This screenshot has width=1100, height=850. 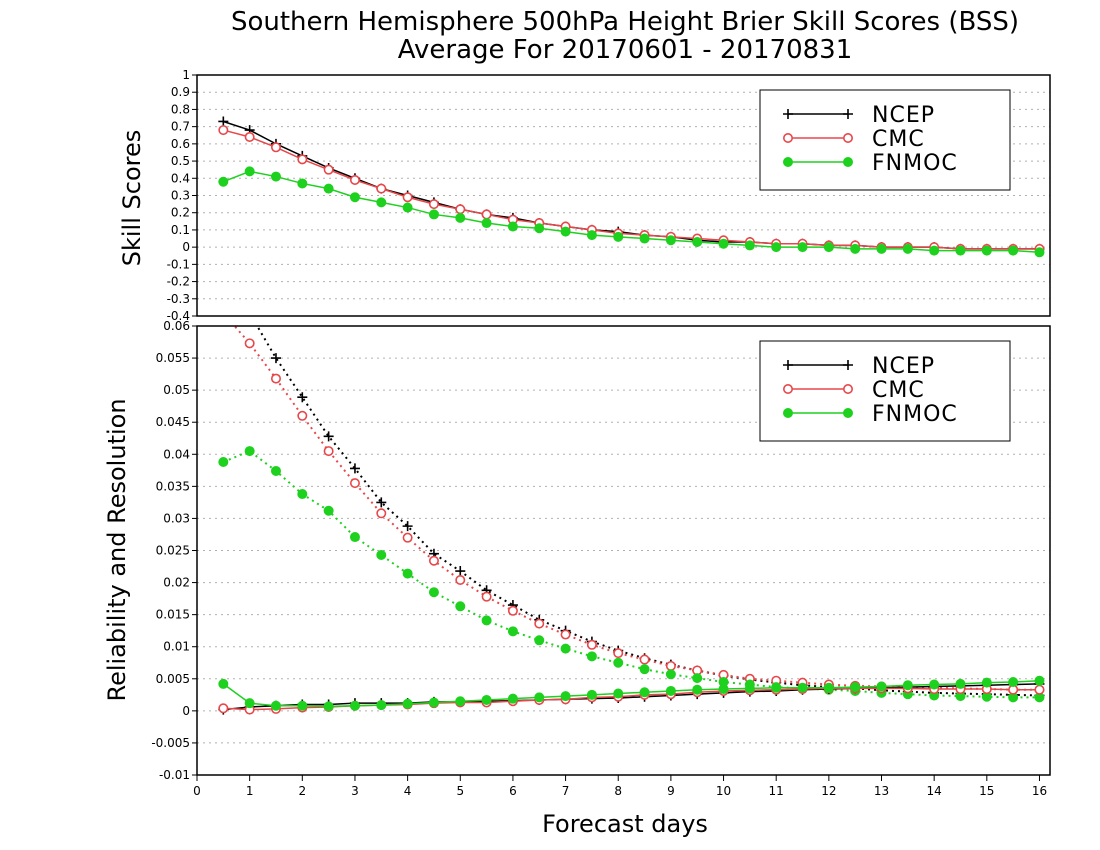 What do you see at coordinates (178, 282) in the screenshot?
I see `y-tick-label: -0.2` at bounding box center [178, 282].